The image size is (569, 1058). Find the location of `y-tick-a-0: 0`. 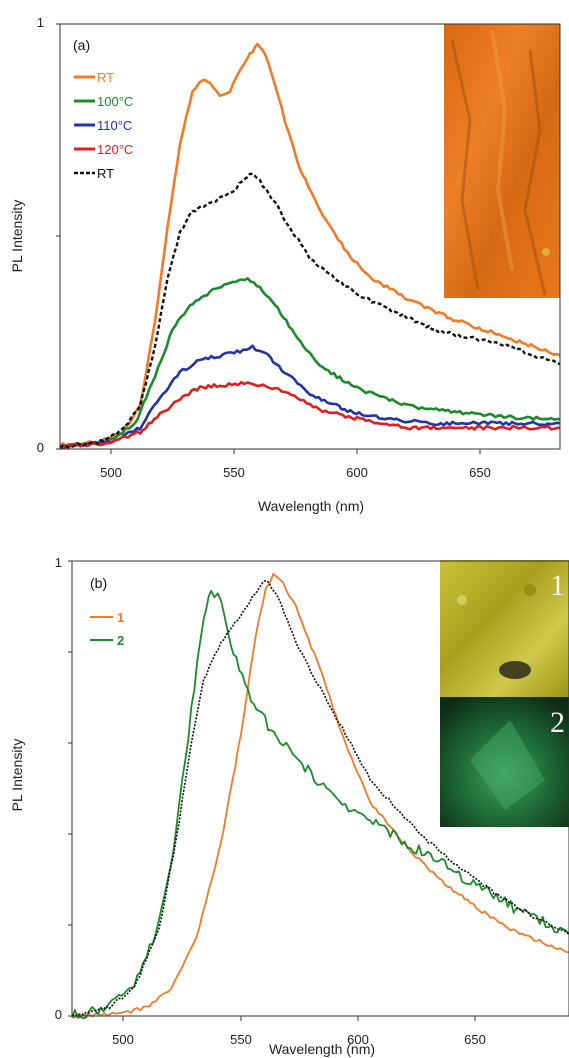

y-tick-a-0: 0 is located at coordinates (40, 447).